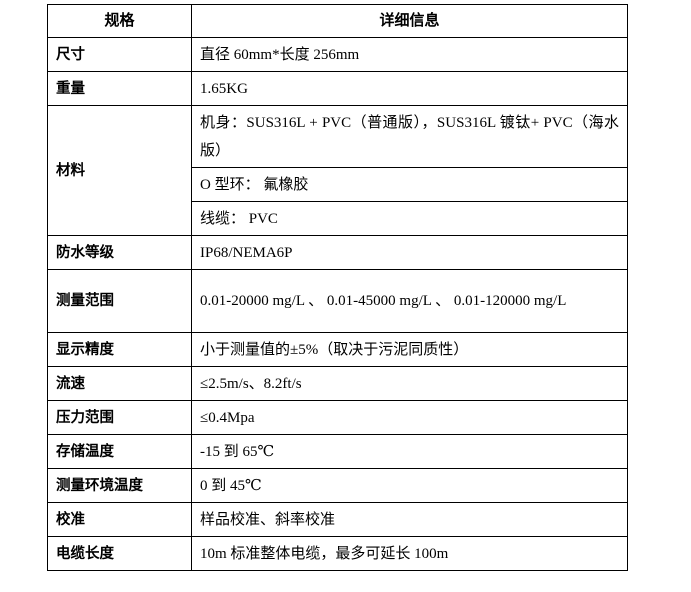 This screenshot has width=691, height=592. Describe the element at coordinates (119, 21) in the screenshot. I see `header-spec: 规格` at that location.